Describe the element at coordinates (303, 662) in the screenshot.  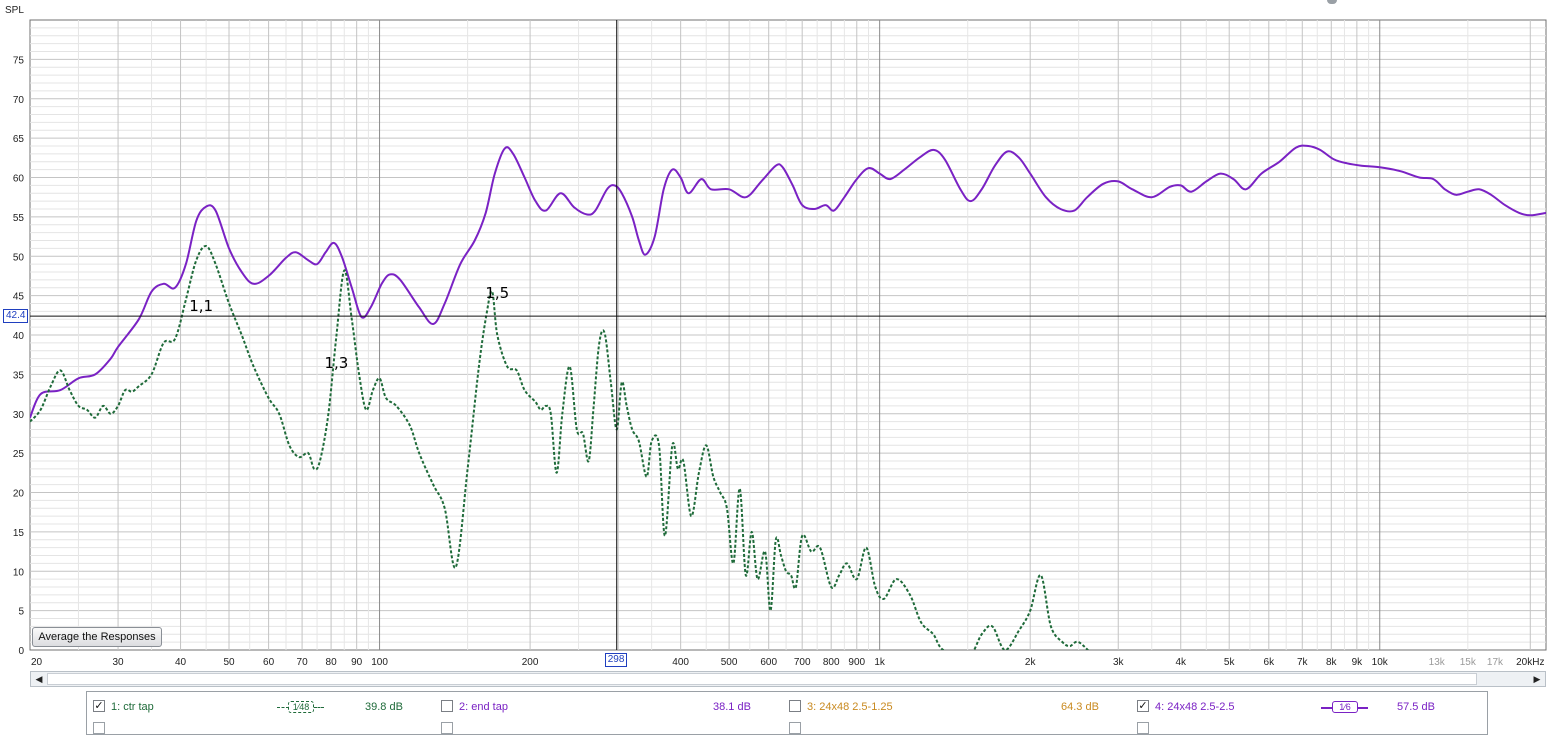
I see `x-tick-label: 70` at that location.